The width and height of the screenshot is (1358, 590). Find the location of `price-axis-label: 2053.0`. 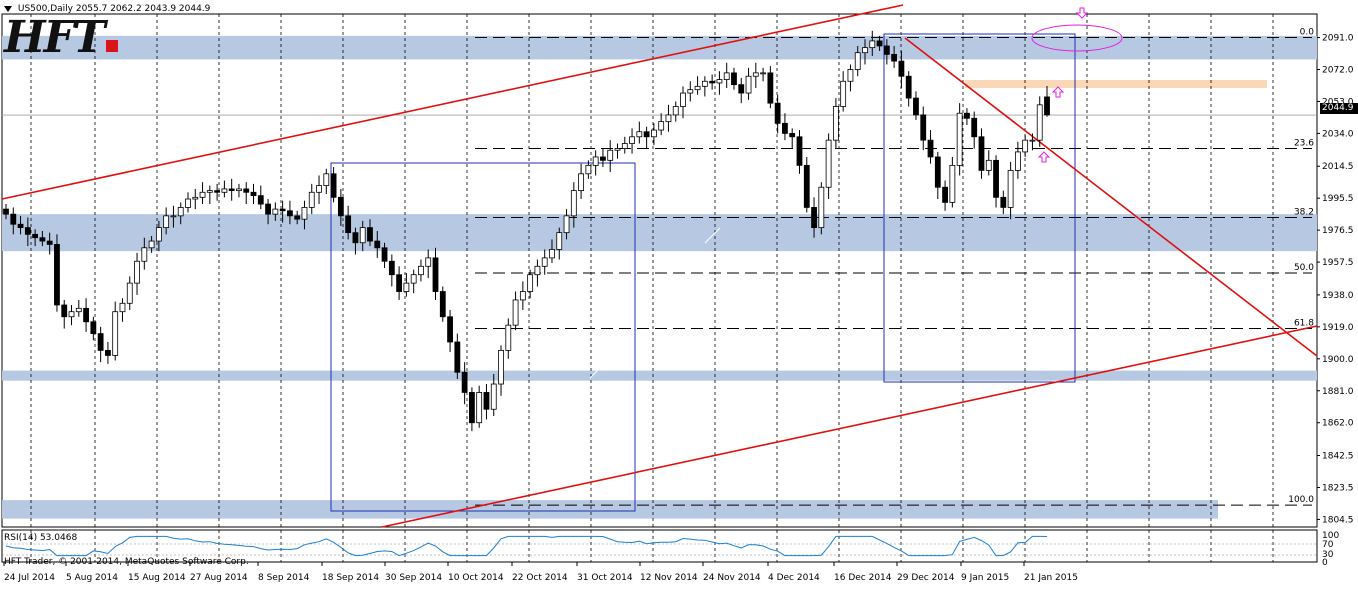

price-axis-label: 2053.0 is located at coordinates (1338, 102).